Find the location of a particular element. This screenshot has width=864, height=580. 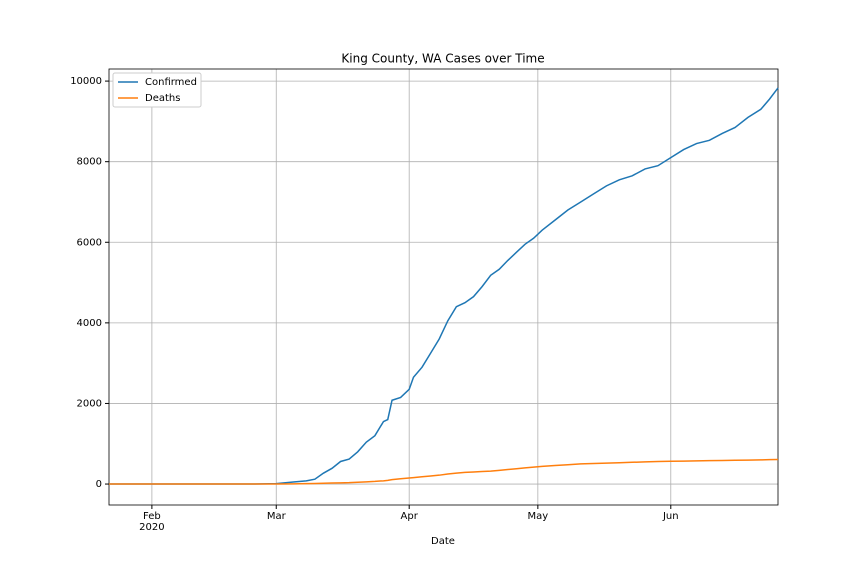

chart-title: King County, WA Cases over Time is located at coordinates (442, 59).